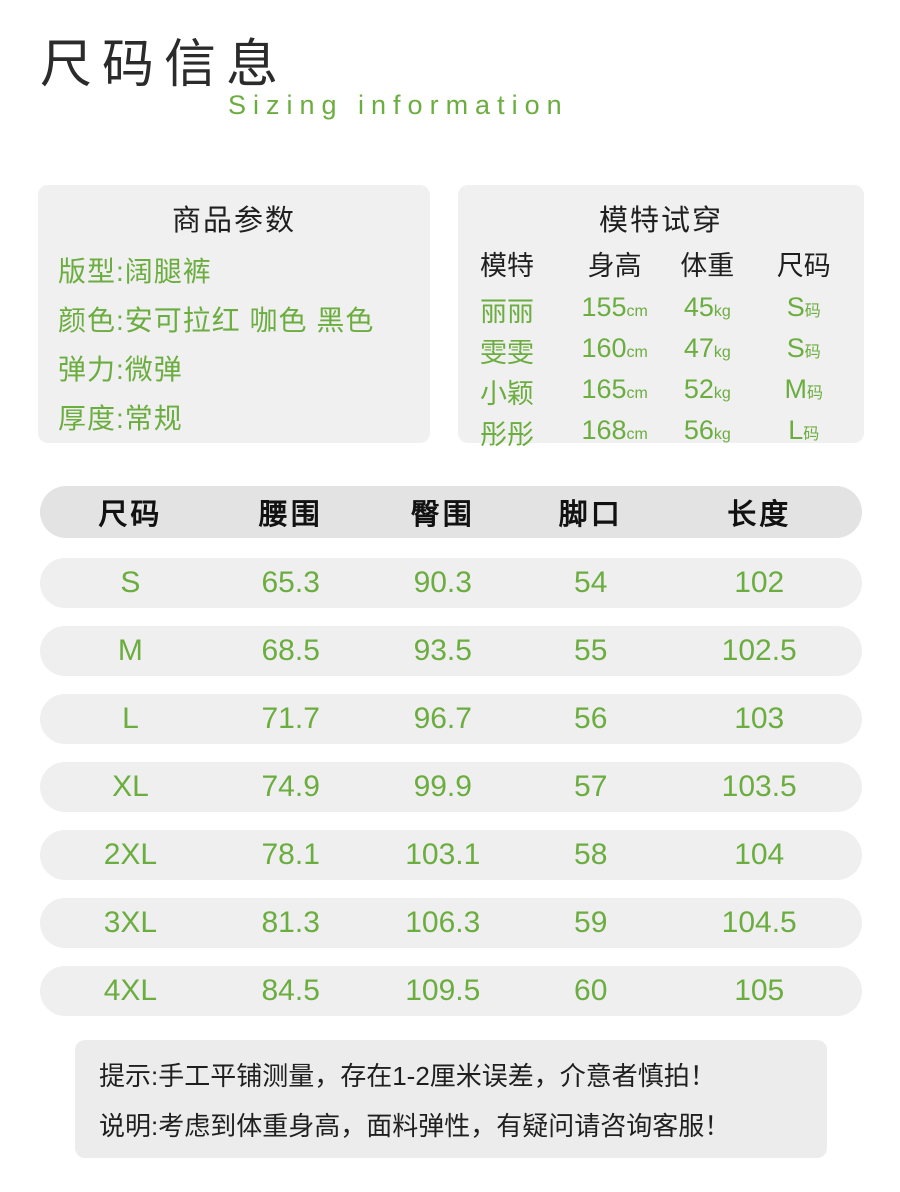  What do you see at coordinates (130, 990) in the screenshot?
I see `size-cell: 4XL` at bounding box center [130, 990].